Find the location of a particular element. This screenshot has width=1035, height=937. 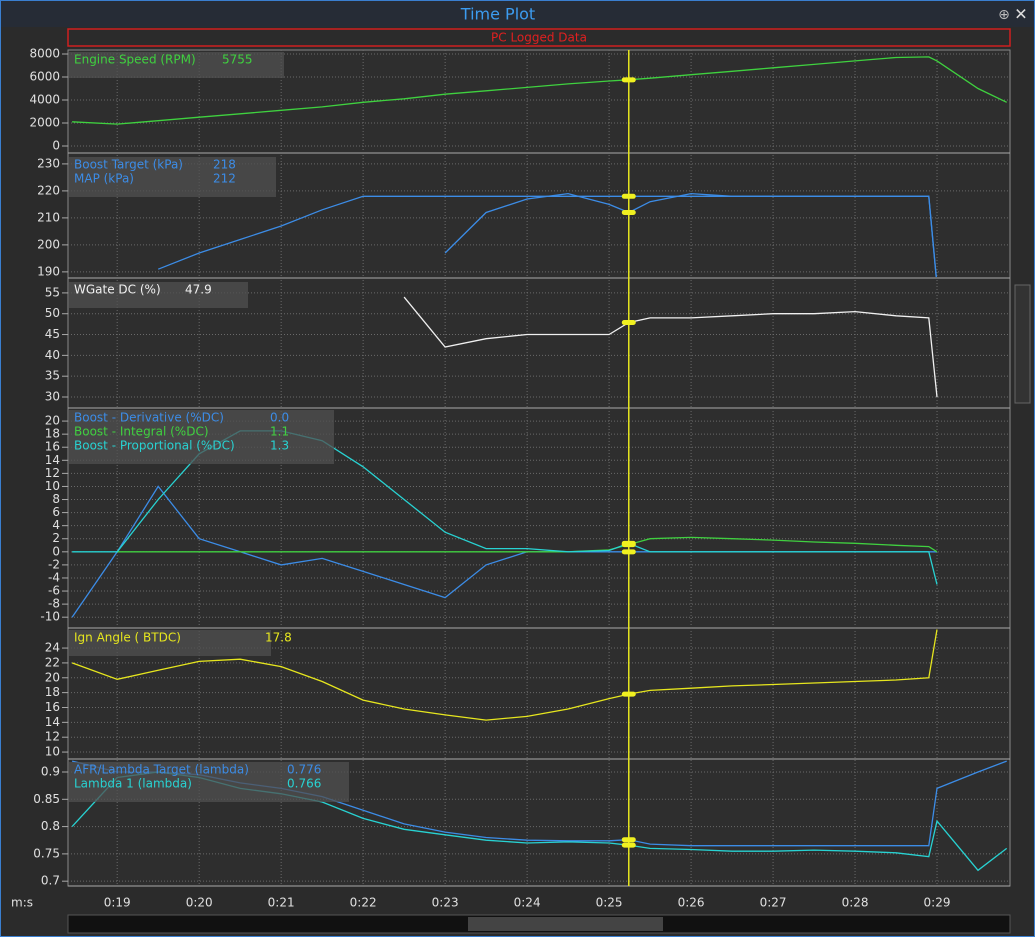

readout-value: 47.9 is located at coordinates (198, 290).